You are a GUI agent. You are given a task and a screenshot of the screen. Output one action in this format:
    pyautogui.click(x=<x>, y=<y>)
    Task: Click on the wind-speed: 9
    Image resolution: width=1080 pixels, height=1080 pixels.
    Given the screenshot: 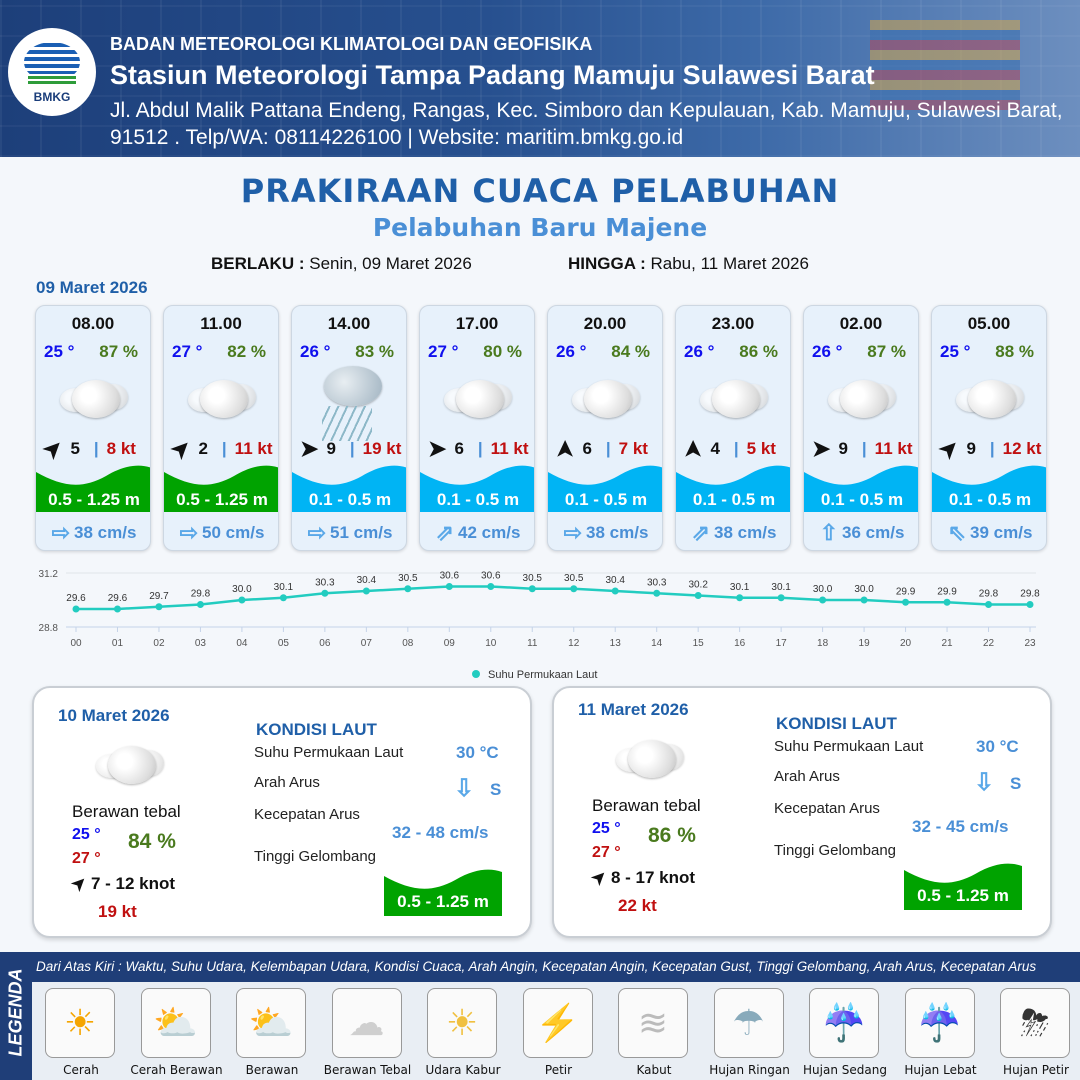 What is the action you would take?
    pyautogui.click(x=843, y=448)
    